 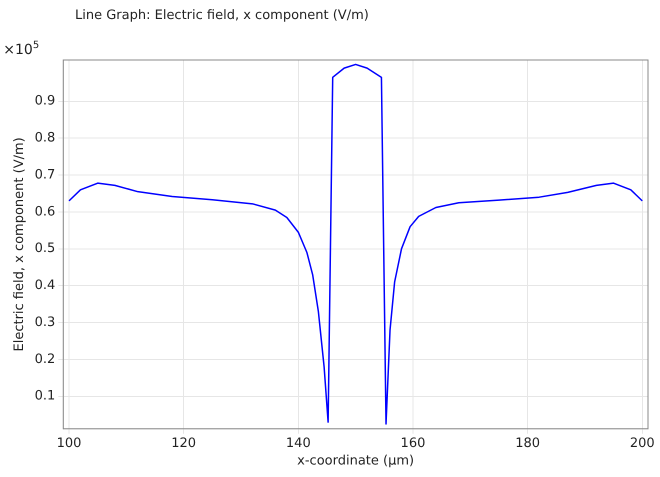 I want to click on y-tick-label: 0.8, so click(x=45, y=138).